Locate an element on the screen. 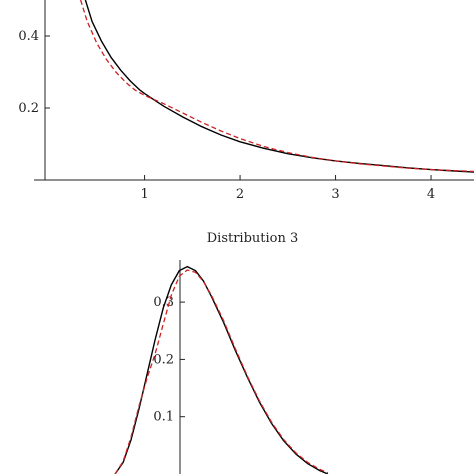 The width and height of the screenshot is (474, 474). y-tick-label: 0.1 is located at coordinates (163, 417).